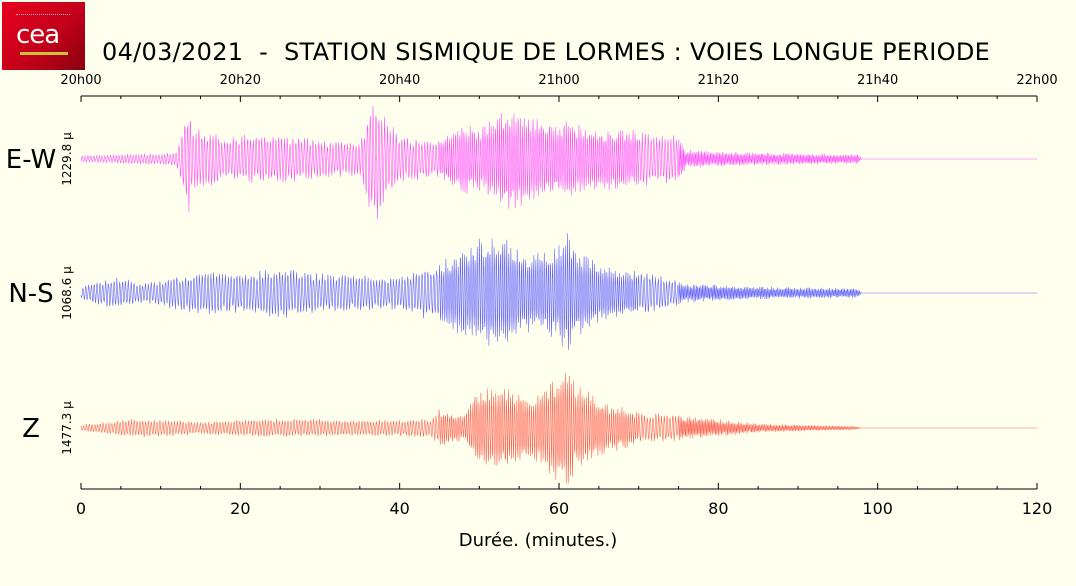 The width and height of the screenshot is (1076, 586). I want to click on cea-logo: cea, so click(43, 36).